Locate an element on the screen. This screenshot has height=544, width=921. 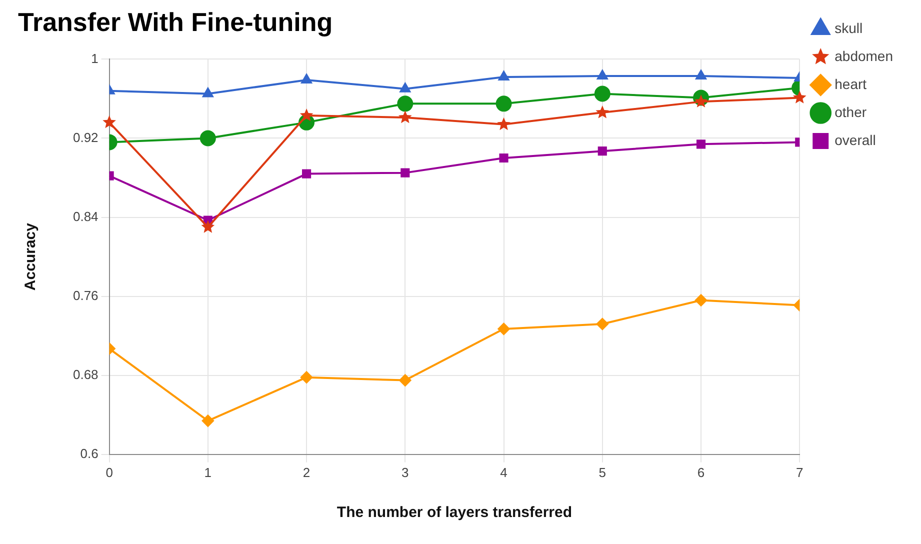
y-tick-label: 1 is located at coordinates (94, 58).